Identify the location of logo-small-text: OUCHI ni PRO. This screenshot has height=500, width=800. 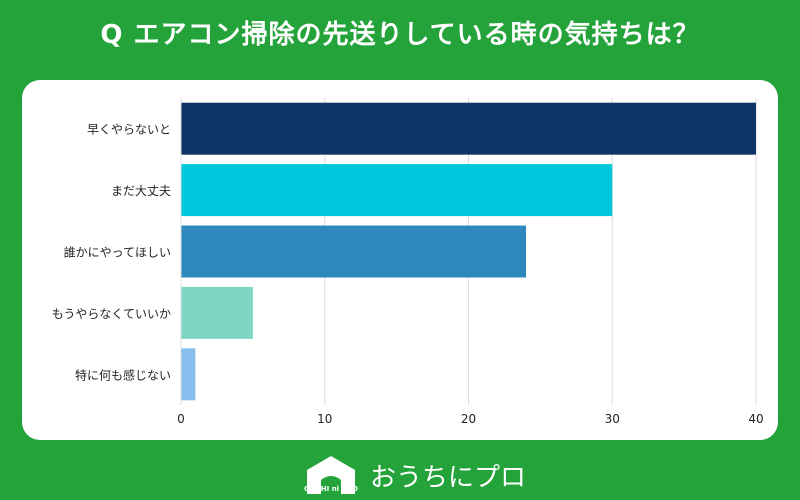
(331, 489).